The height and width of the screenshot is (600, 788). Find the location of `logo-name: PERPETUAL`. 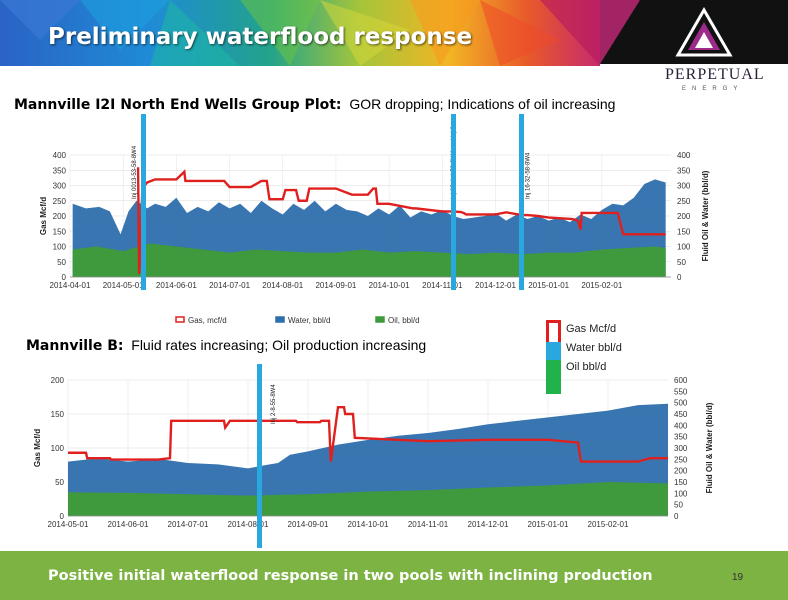

logo-name: PERPETUAL is located at coordinates (715, 74).